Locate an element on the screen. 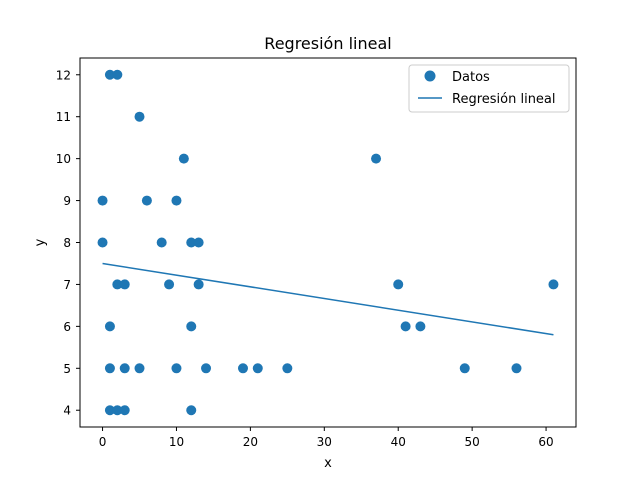 This screenshot has width=640, height=484. y-axis-label: y is located at coordinates (40, 242).